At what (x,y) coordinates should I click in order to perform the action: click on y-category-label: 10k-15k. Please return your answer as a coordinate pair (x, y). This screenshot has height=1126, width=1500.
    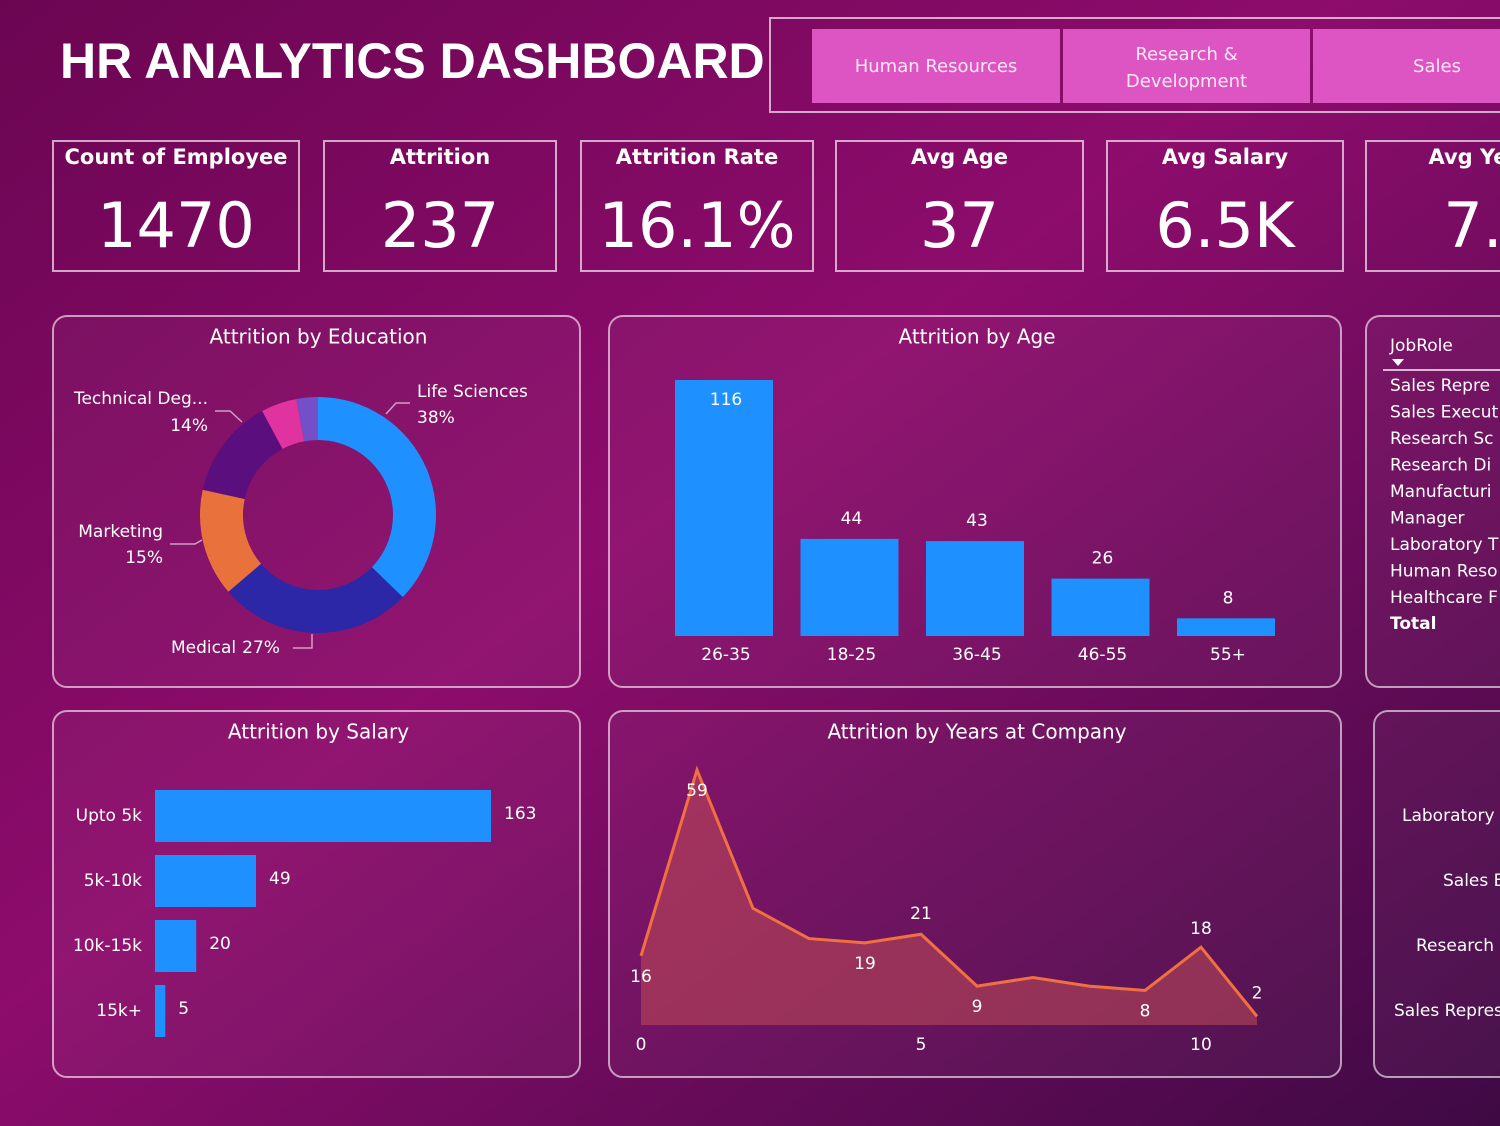
    Looking at the image, I should click on (107, 946).